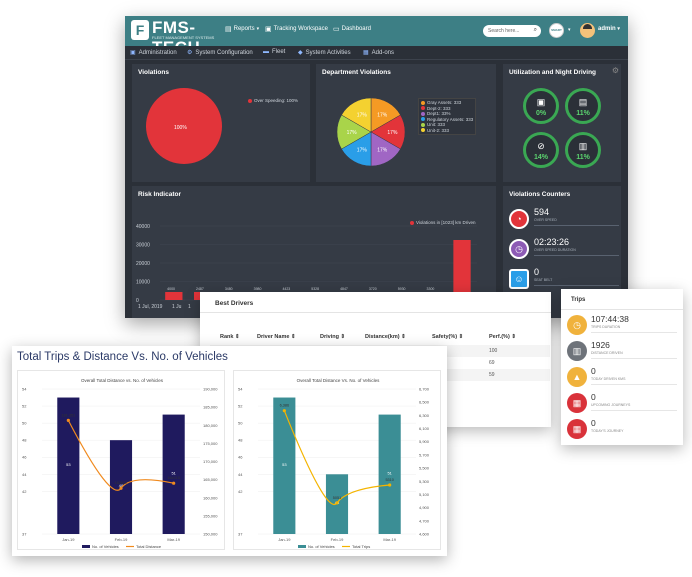 This screenshot has width=692, height=577. Describe the element at coordinates (569, 30) in the screenshot. I see `chevron-down-icon: ▾` at that location.